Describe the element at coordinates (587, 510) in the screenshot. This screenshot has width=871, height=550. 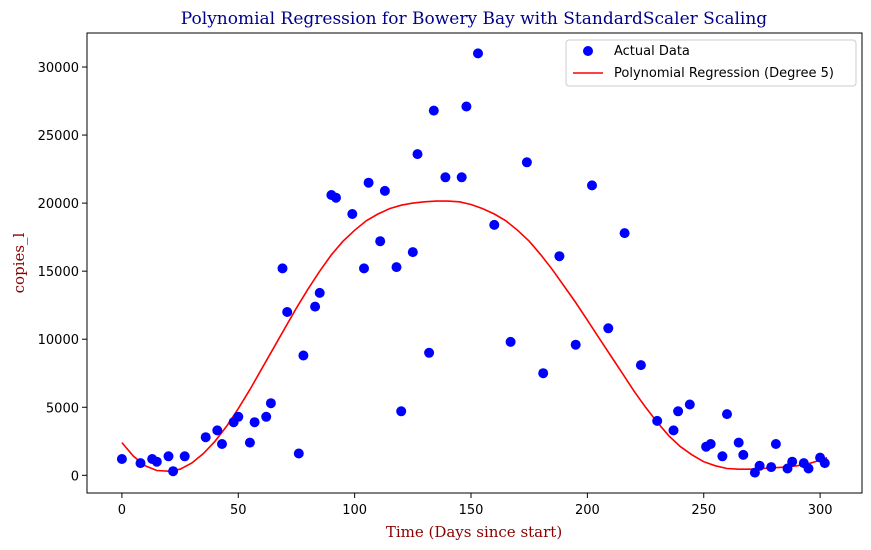
I see `x-tick-label: 200` at that location.